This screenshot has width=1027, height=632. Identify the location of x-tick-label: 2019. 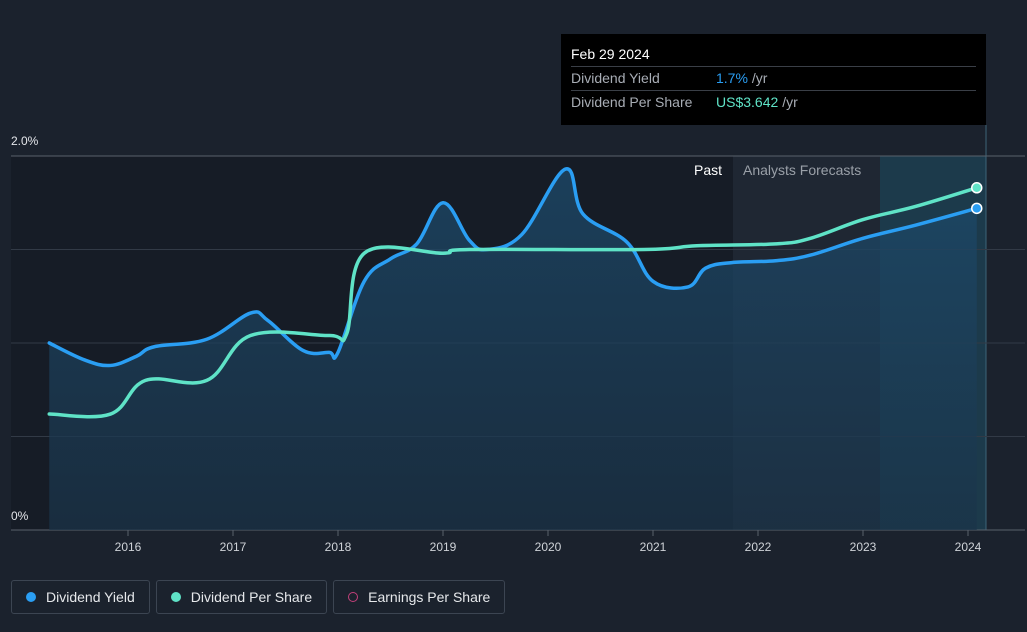
(443, 547).